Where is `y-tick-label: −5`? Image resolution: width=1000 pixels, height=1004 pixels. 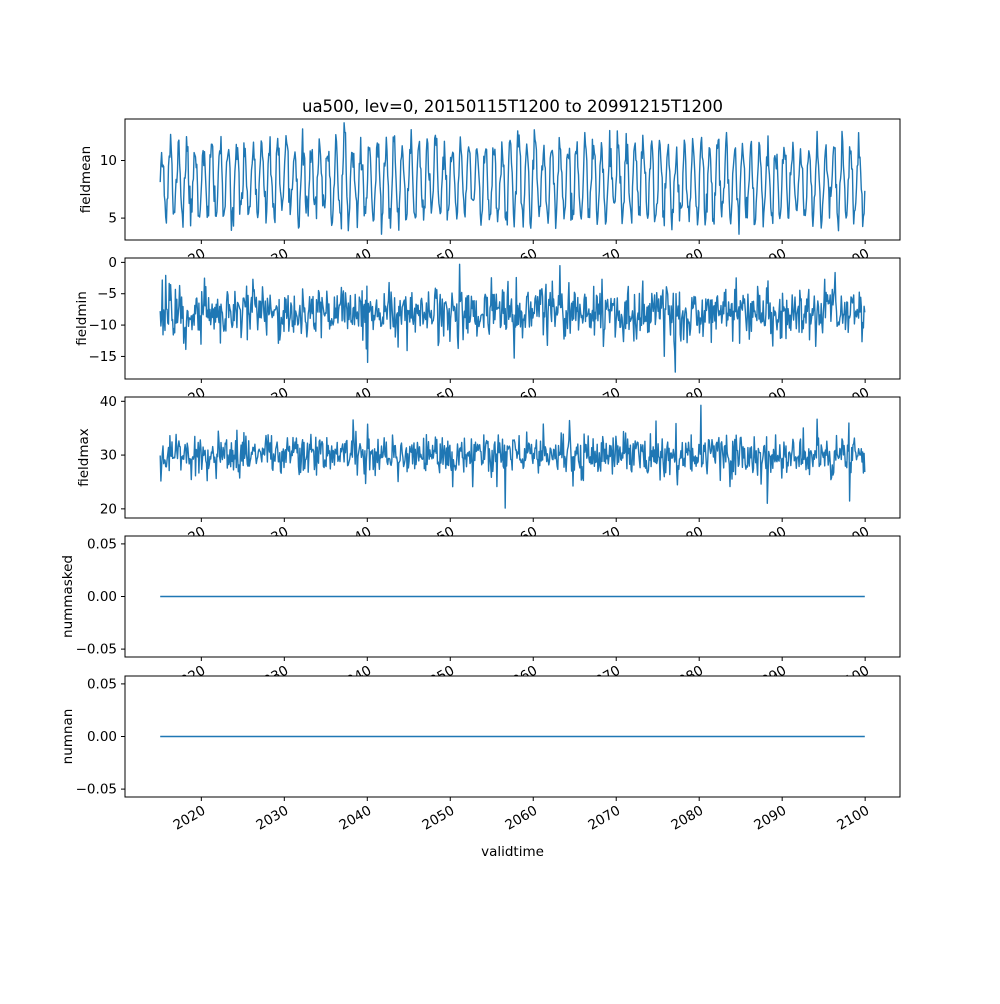 y-tick-label: −5 is located at coordinates (107, 294).